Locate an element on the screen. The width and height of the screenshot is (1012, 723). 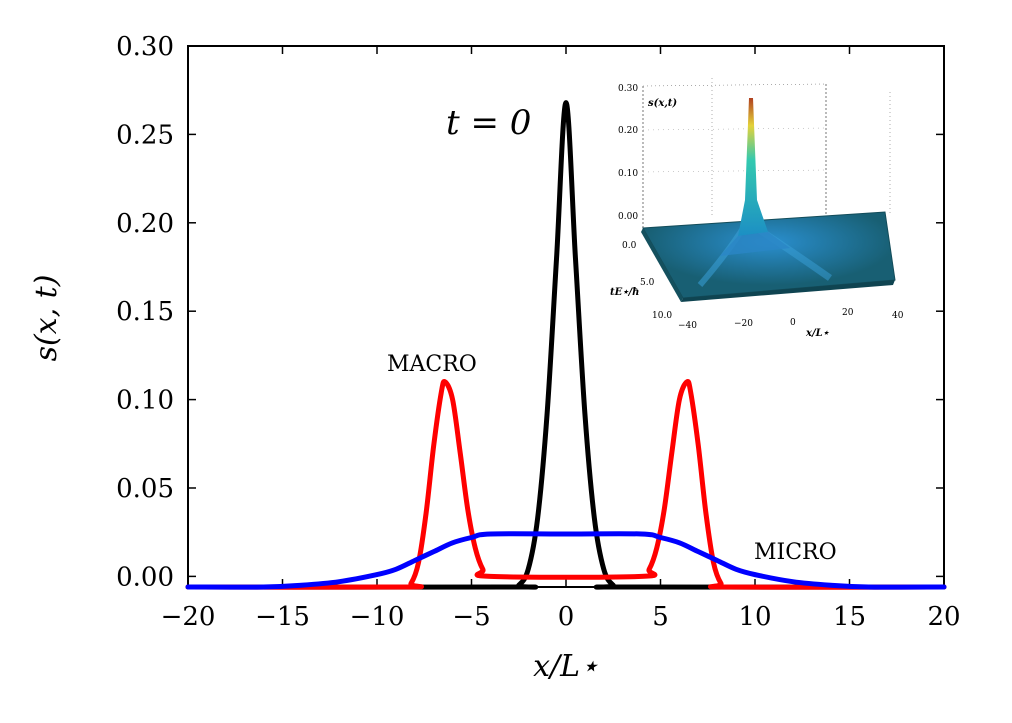
x-axis-label: x/L⋆ is located at coordinates (566, 666).